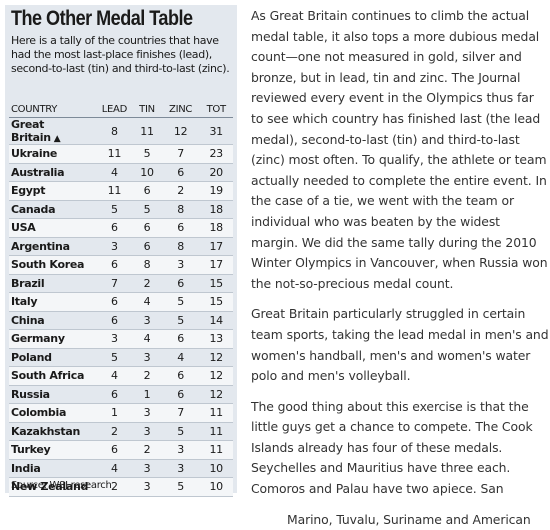 This screenshot has width=550, height=530. What do you see at coordinates (121, 209) in the screenshot?
I see `table-row: Canada 5 5 8 18` at bounding box center [121, 209].